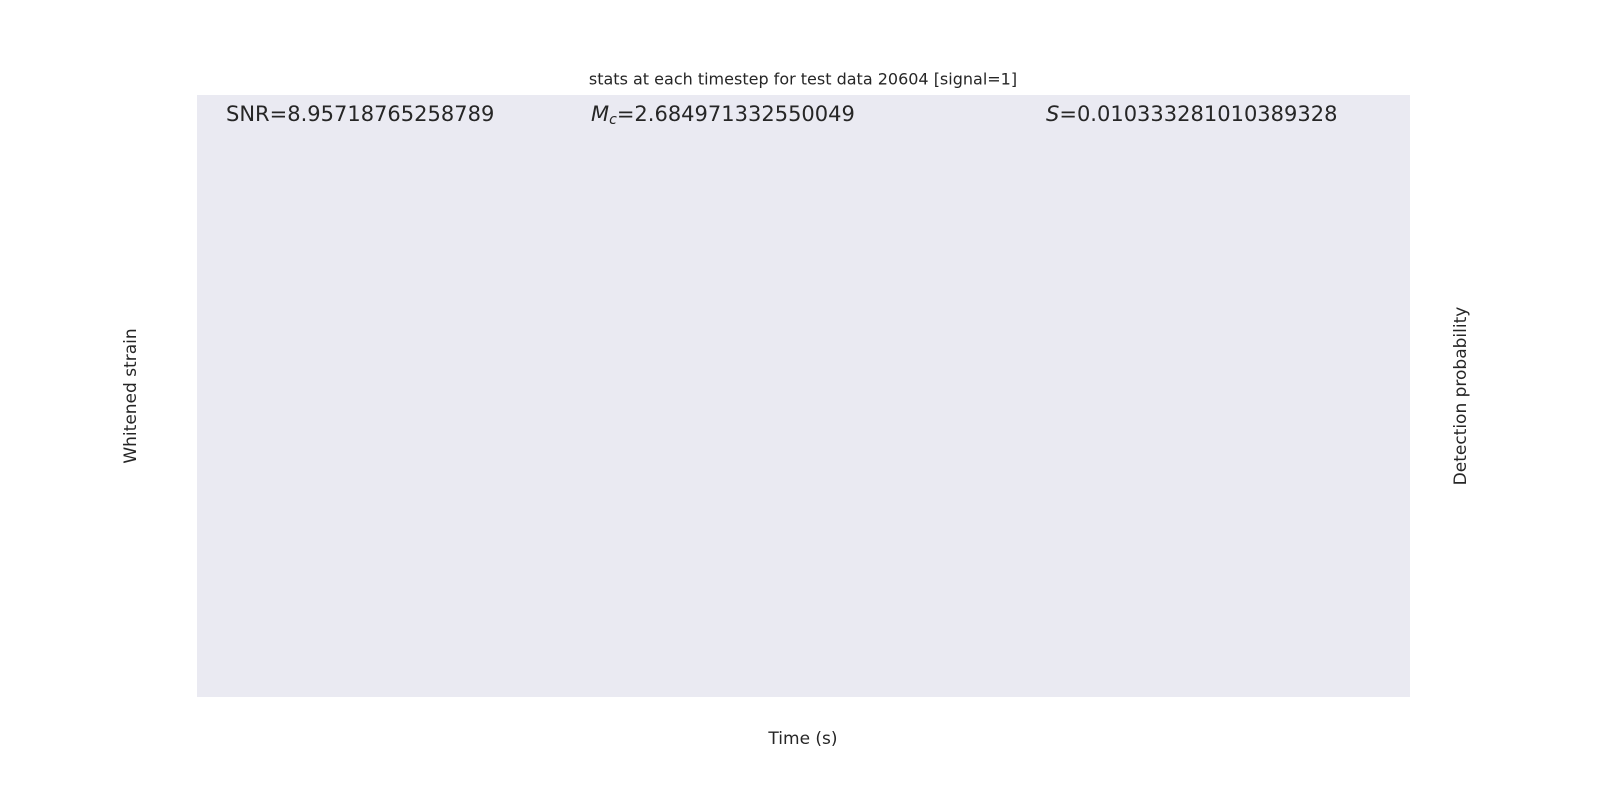  Describe the element at coordinates (1052, 114) in the screenshot. I see `annotation-symbol: S` at that location.